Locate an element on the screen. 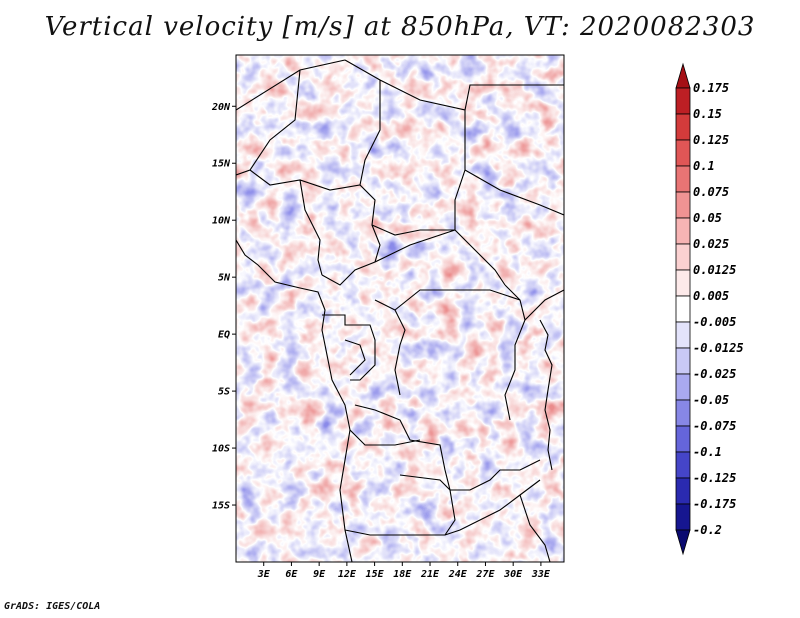 The width and height of the screenshot is (800, 618). colorbar-label: -0.175 is located at coordinates (714, 504).